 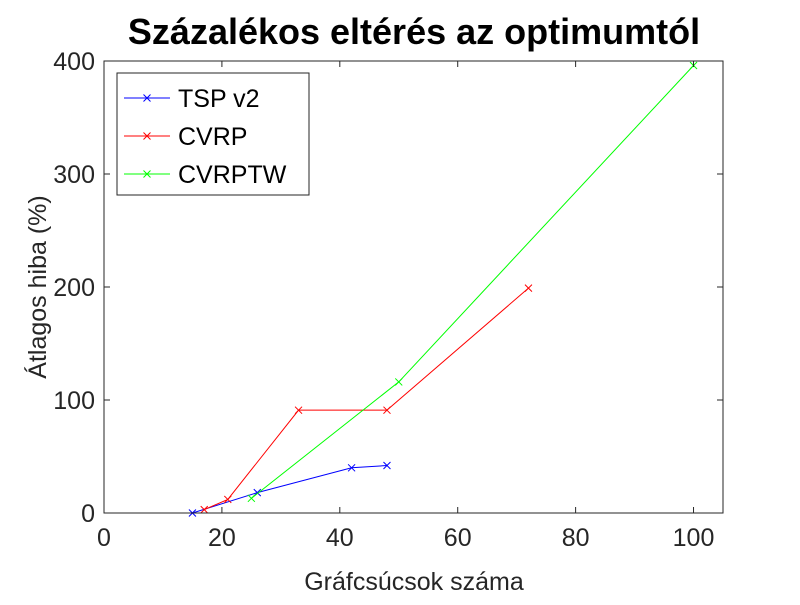 What do you see at coordinates (232, 175) in the screenshot?
I see `legend-label: CVRPTW` at bounding box center [232, 175].